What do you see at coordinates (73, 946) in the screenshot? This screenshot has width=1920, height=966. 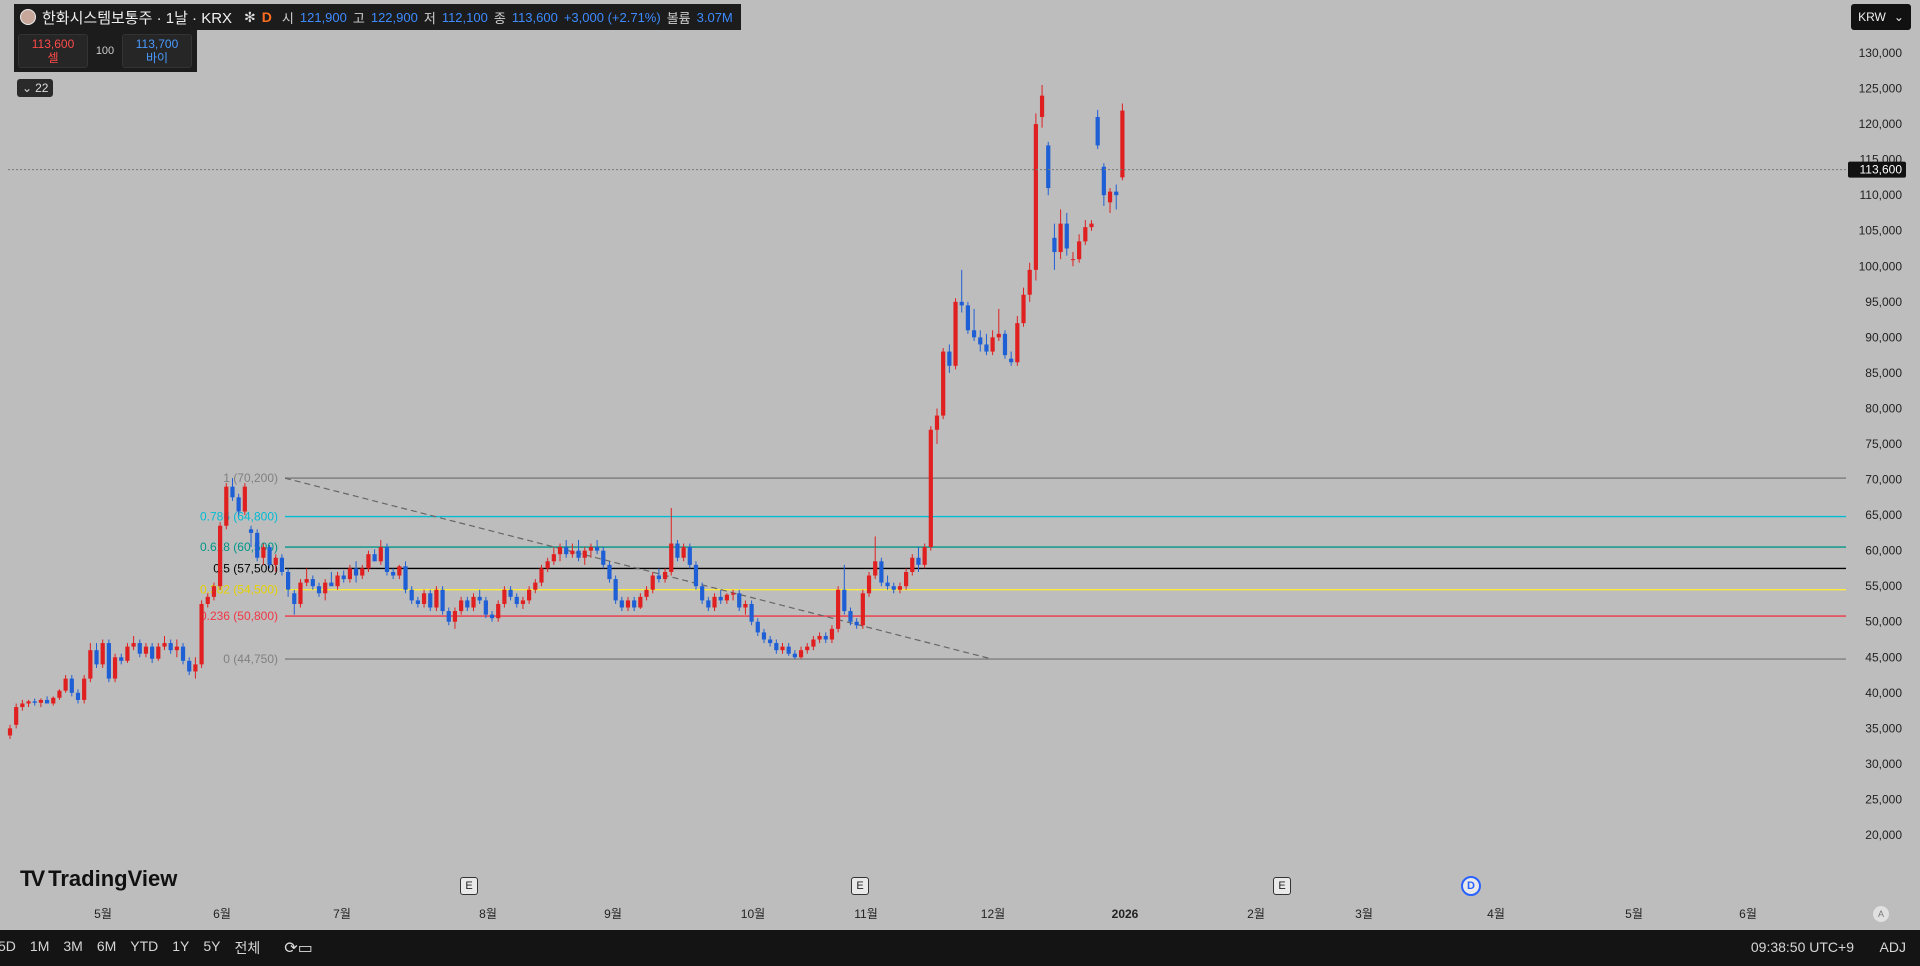 I see `range-3m: 3M` at bounding box center [73, 946].